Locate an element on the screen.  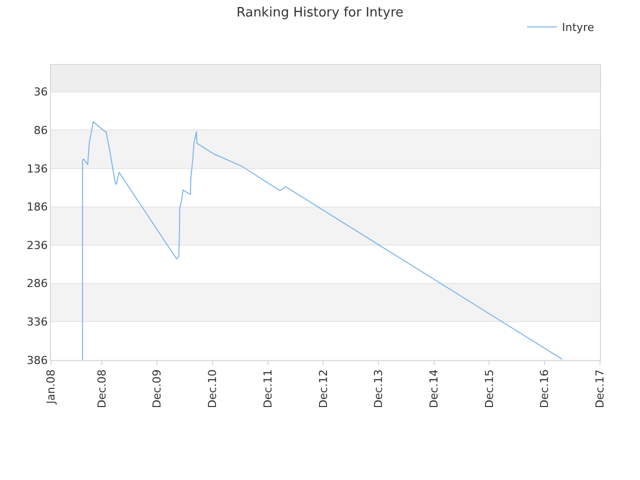
y-tick-label: 186 is located at coordinates (37, 207).